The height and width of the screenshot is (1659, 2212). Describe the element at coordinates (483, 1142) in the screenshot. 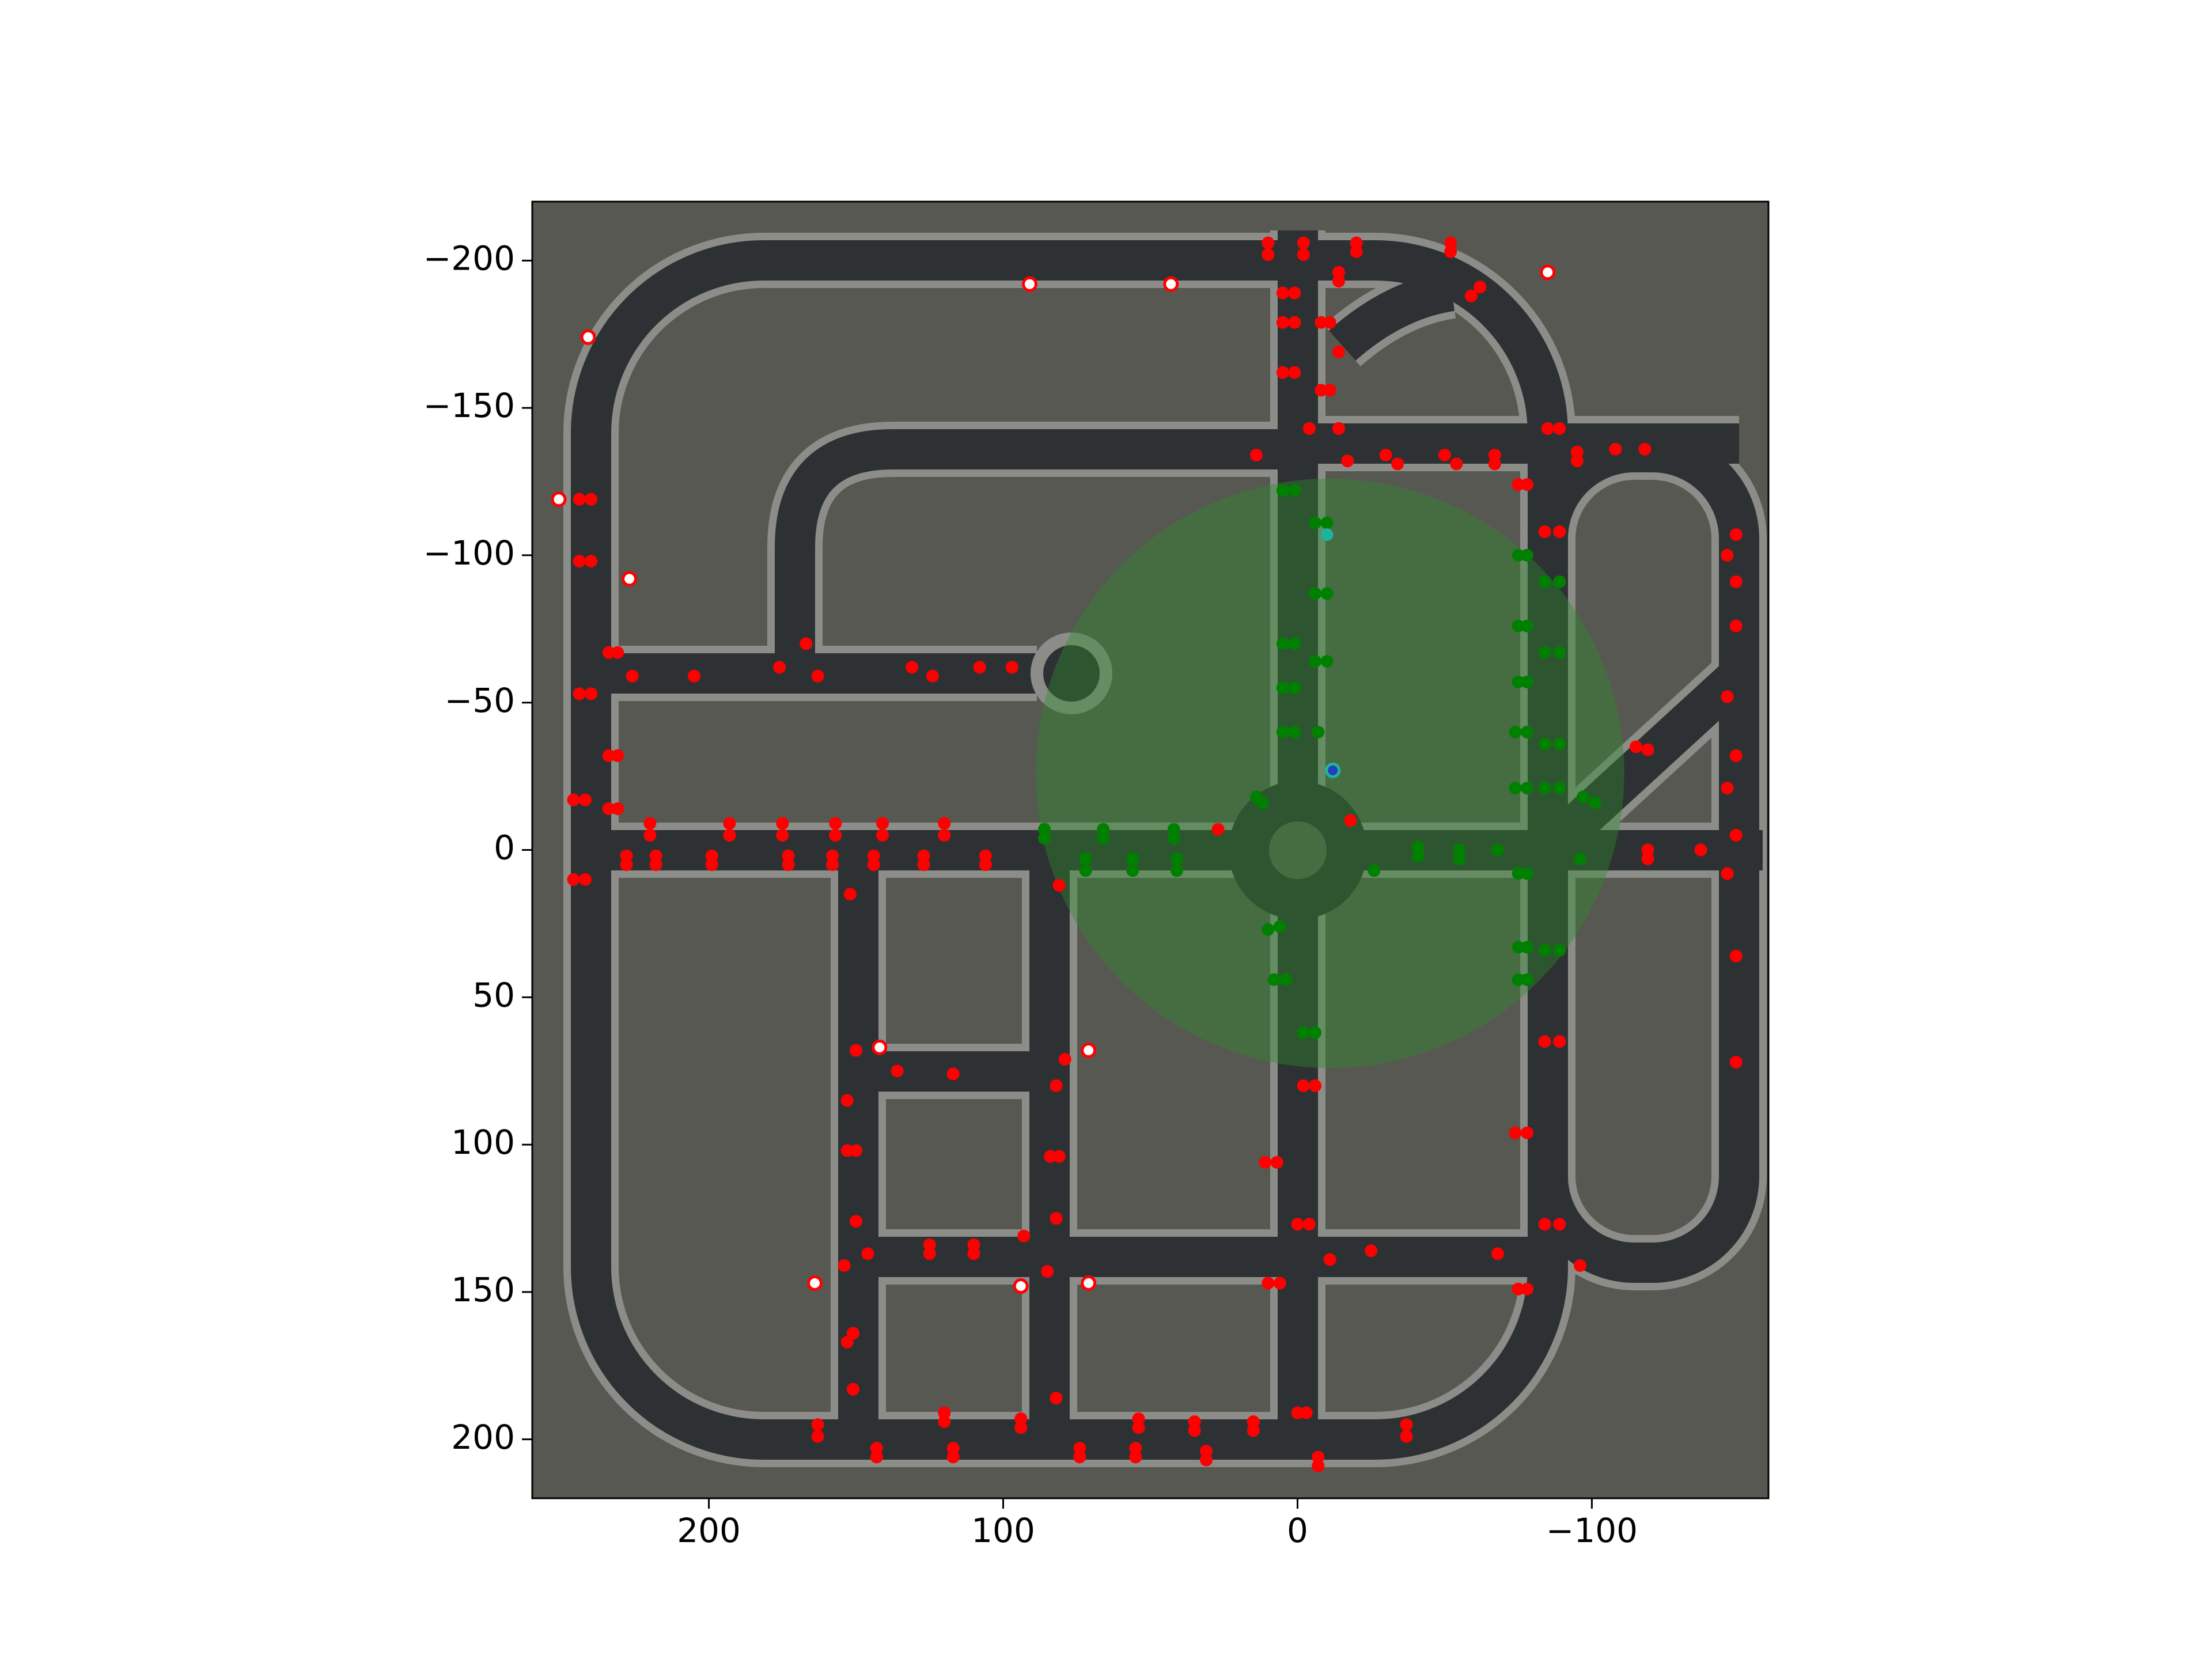

I see `y-tick-label: 100` at that location.